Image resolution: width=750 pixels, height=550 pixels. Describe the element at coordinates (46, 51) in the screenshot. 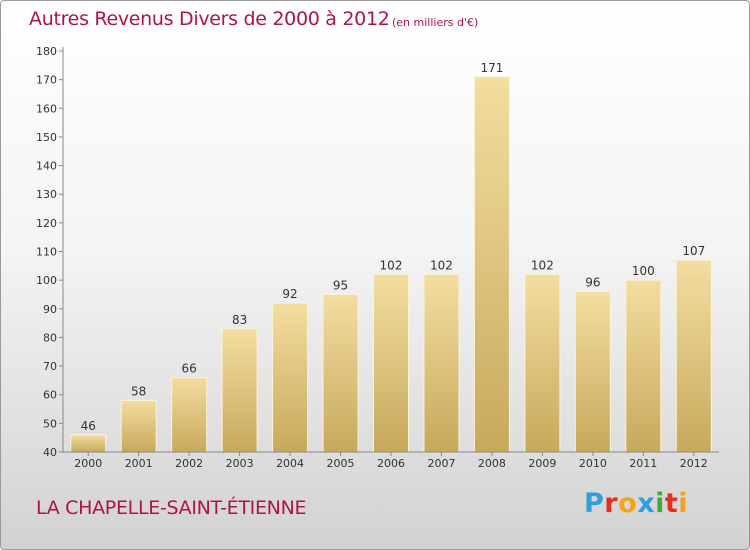

I see `y-tick-label: 180` at that location.